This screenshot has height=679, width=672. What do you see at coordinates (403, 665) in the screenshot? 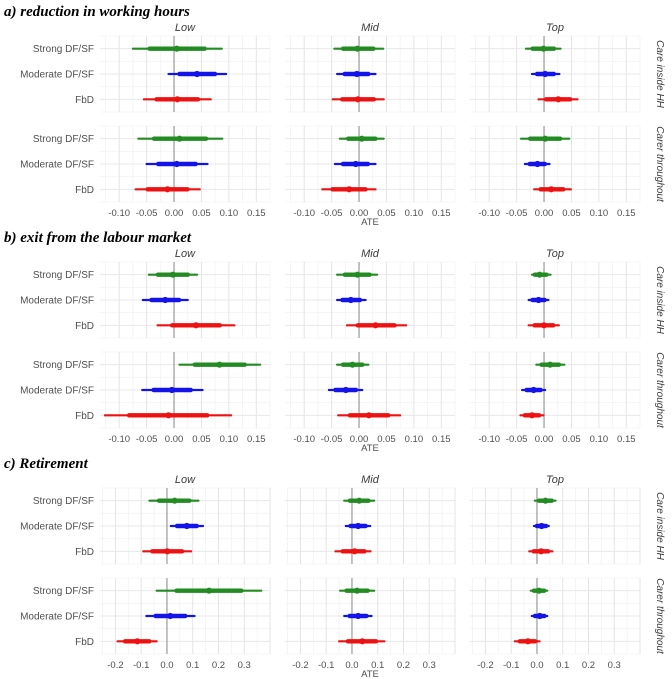
I see `x-tick-label: 0.2` at bounding box center [403, 665].